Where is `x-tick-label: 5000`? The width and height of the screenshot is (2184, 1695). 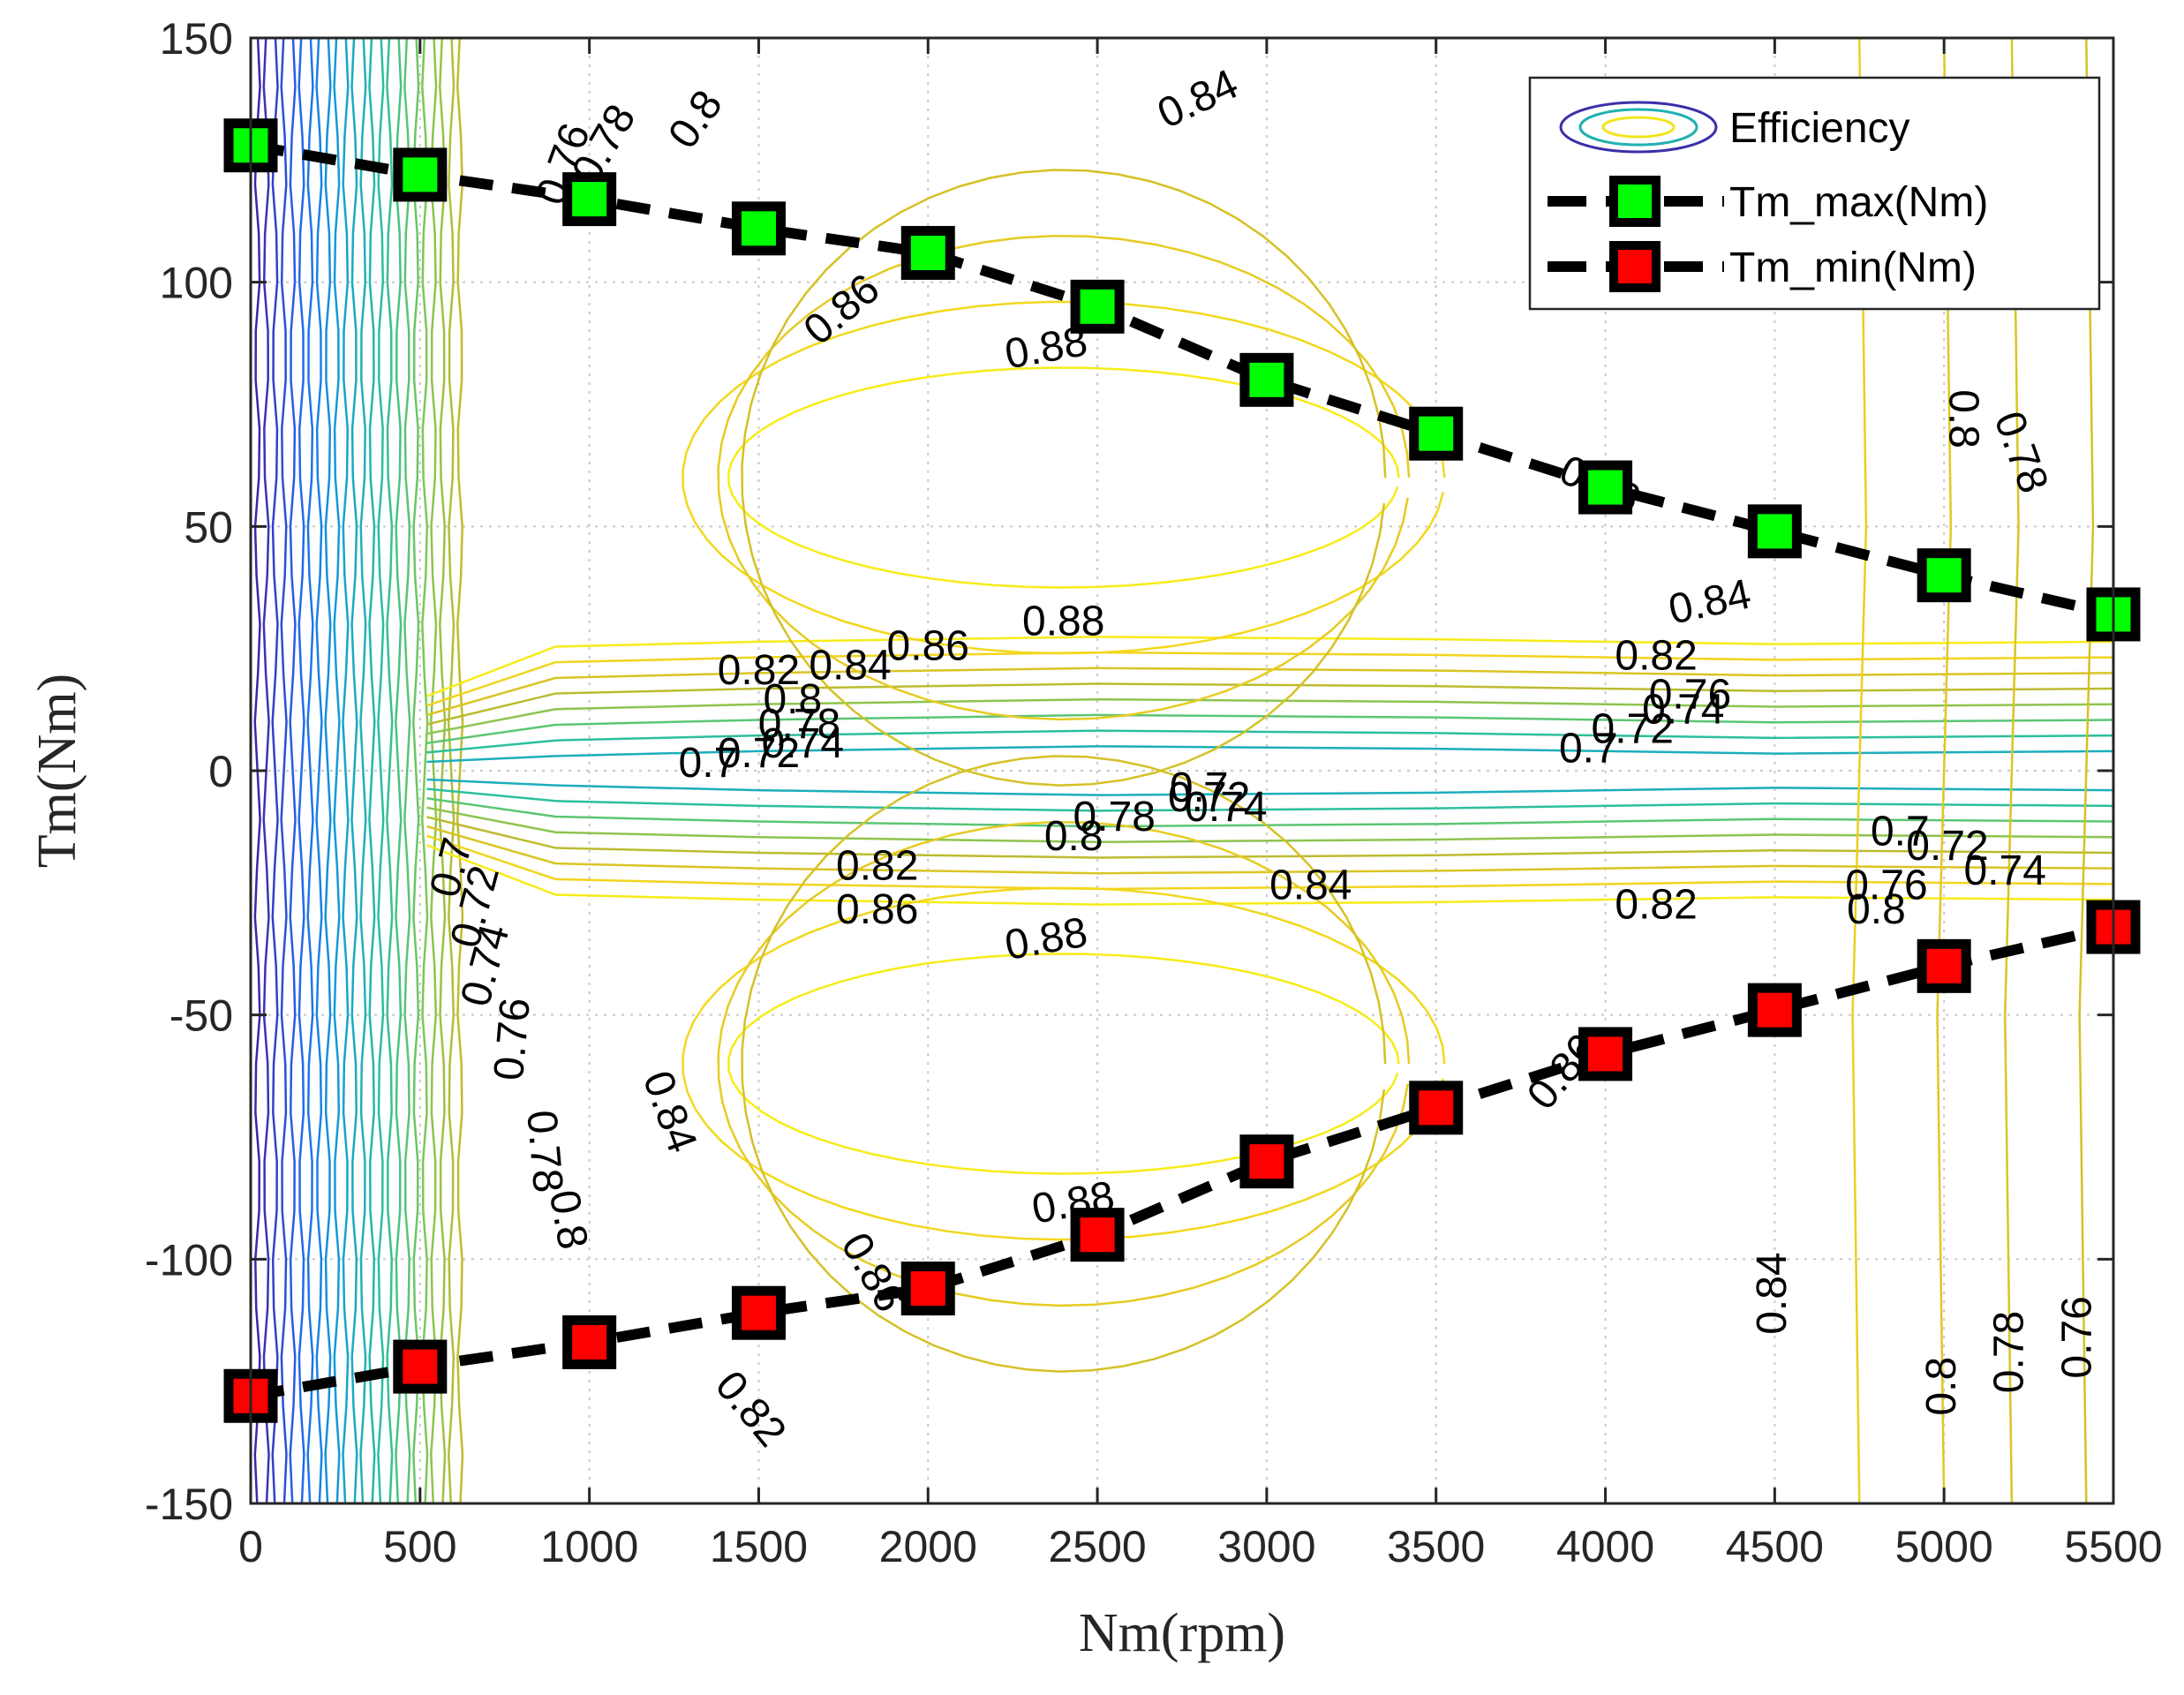 x-tick-label: 5000 is located at coordinates (1944, 1546).